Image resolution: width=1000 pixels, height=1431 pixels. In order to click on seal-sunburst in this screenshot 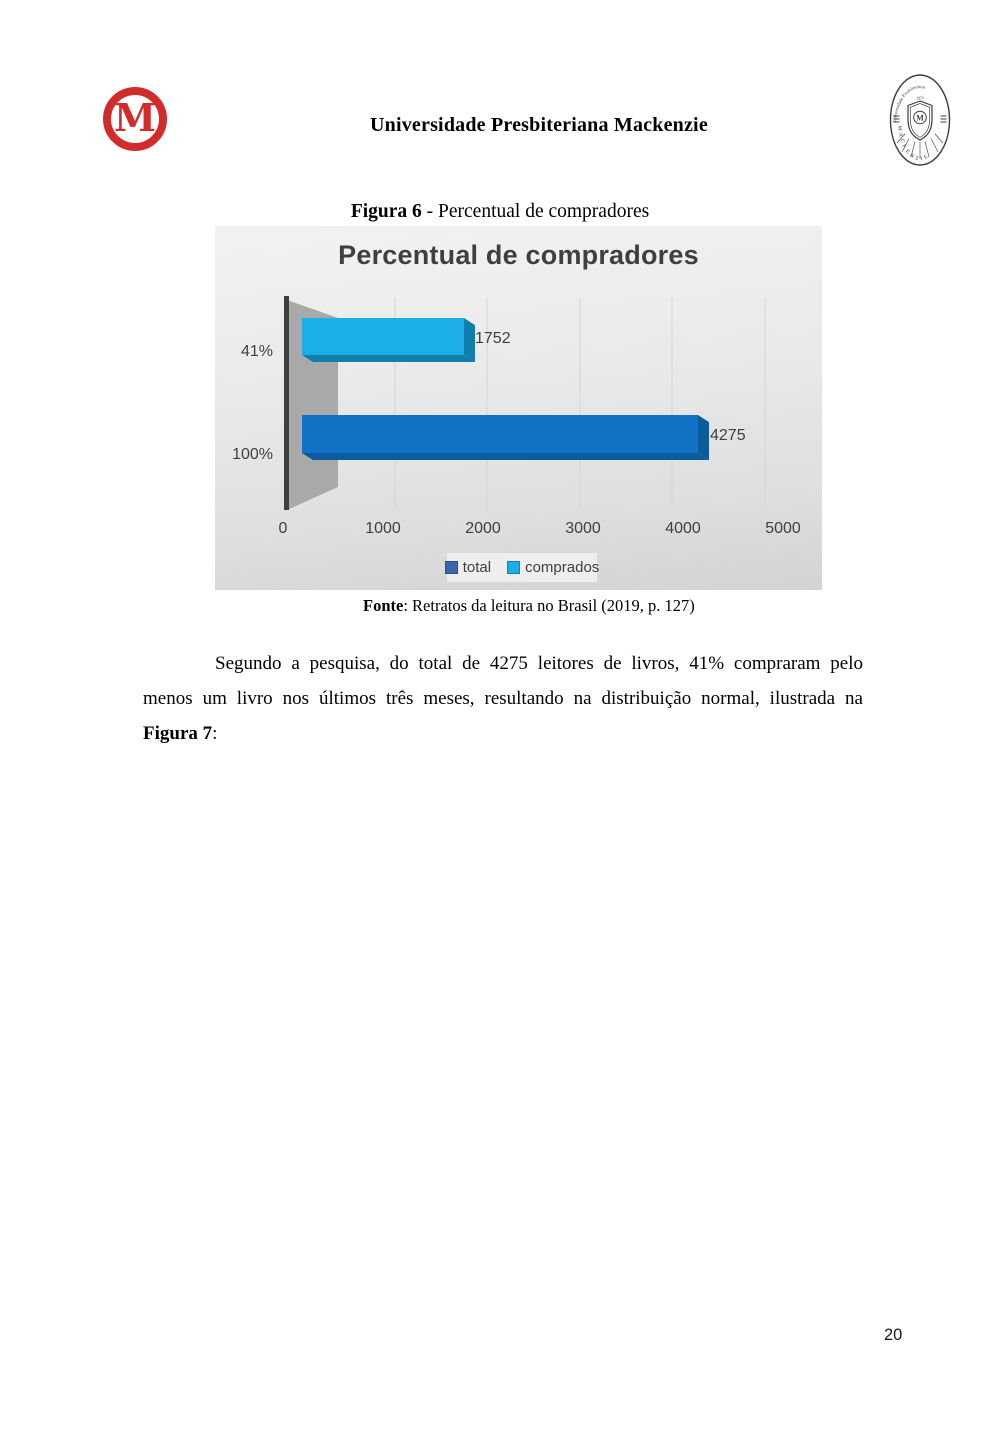, I will do `click(920, 146)`.